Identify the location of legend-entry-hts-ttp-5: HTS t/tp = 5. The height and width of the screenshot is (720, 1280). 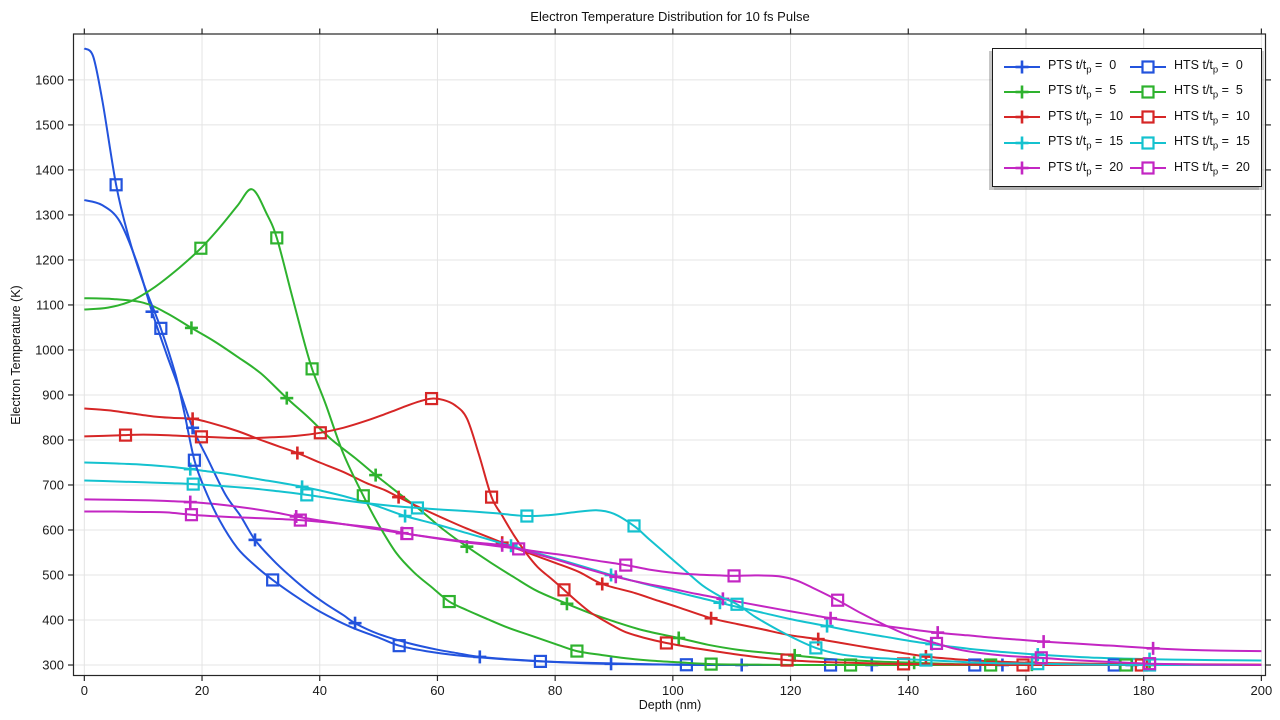
(1186, 92).